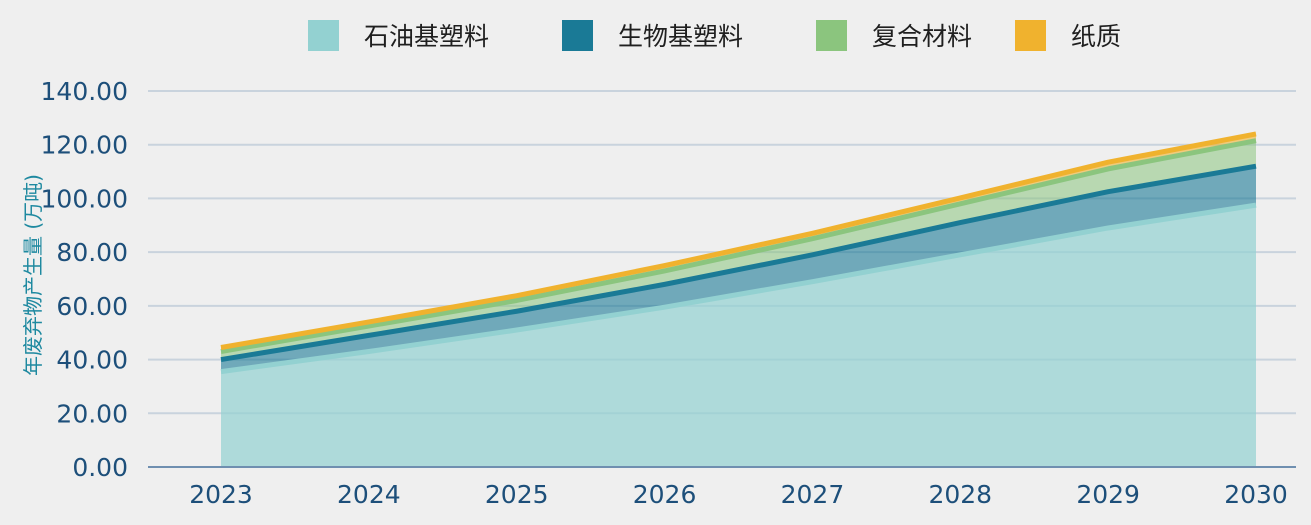  I want to click on x-tick-label: 2026, so click(665, 494).